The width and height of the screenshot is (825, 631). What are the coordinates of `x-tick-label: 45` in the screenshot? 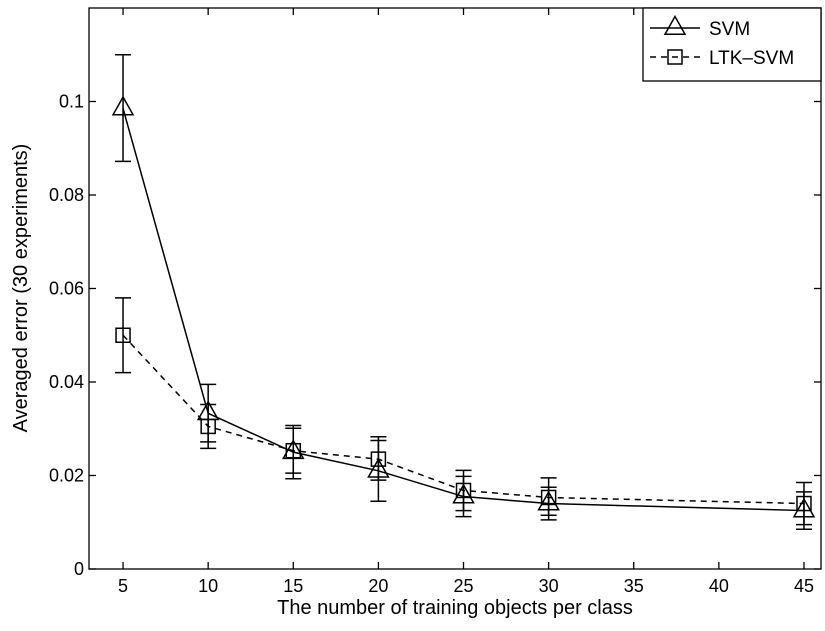 It's located at (804, 586).